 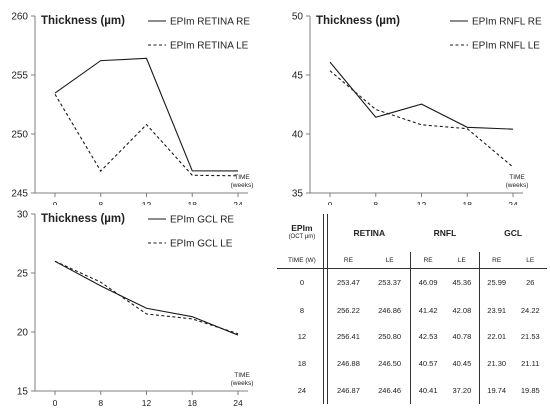 What do you see at coordinates (348, 364) in the screenshot?
I see `table-cell: 246.88` at bounding box center [348, 364].